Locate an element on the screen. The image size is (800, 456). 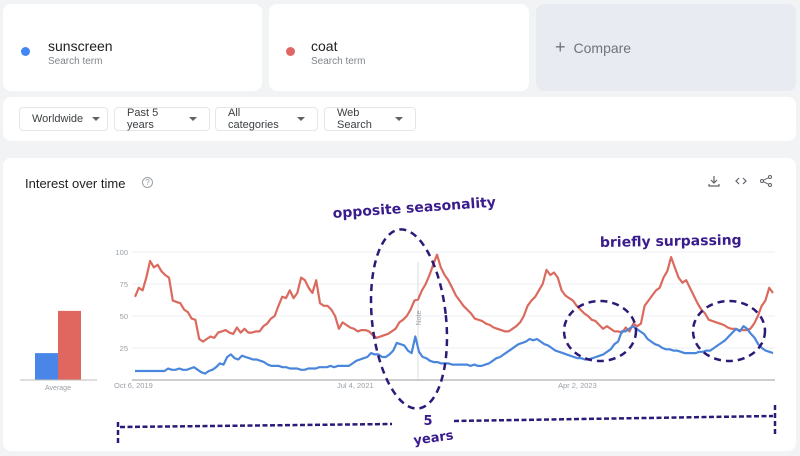
search-type-dropdown: Web Search is located at coordinates (370, 119).